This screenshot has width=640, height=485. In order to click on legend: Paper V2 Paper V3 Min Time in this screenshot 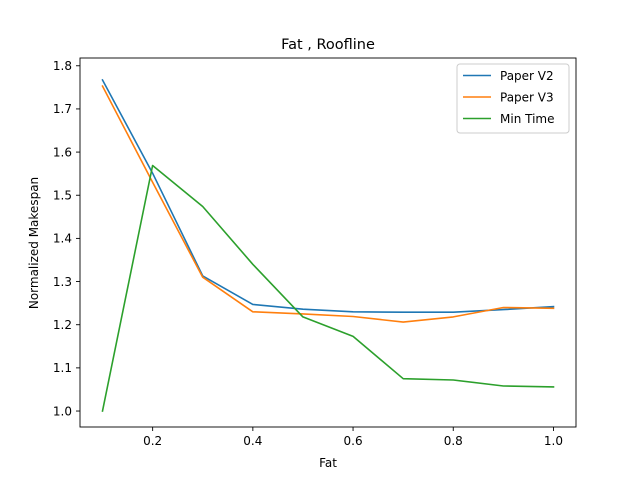, I will do `click(513, 98)`.